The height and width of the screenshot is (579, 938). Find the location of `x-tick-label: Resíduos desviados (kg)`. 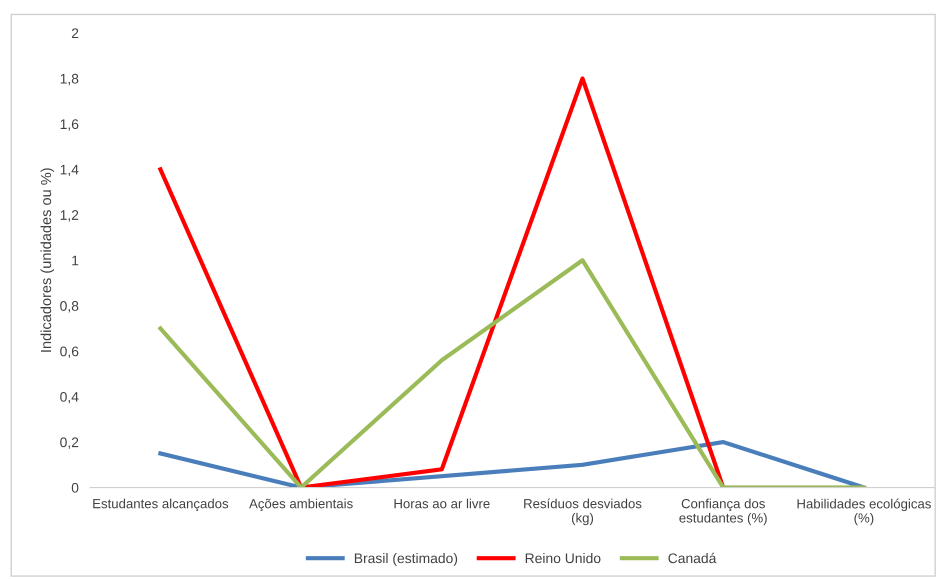

x-tick-label: Resíduos desviados (kg) is located at coordinates (583, 512).